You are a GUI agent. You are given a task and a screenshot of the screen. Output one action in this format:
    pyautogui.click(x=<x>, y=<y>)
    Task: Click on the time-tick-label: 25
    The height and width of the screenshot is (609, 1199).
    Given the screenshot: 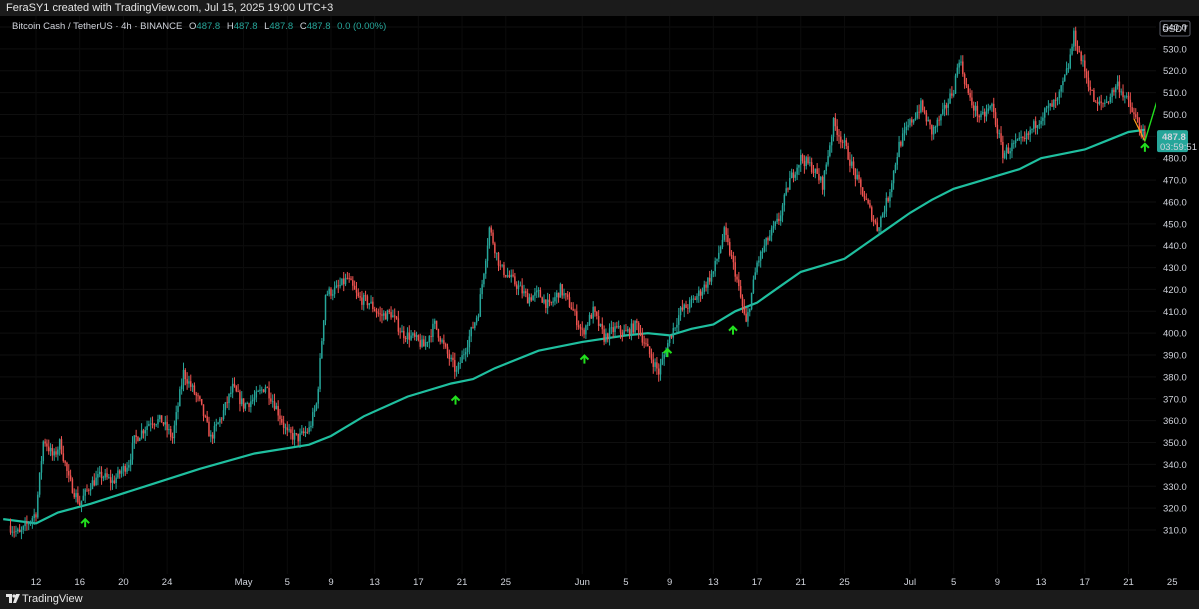 What is the action you would take?
    pyautogui.click(x=844, y=582)
    